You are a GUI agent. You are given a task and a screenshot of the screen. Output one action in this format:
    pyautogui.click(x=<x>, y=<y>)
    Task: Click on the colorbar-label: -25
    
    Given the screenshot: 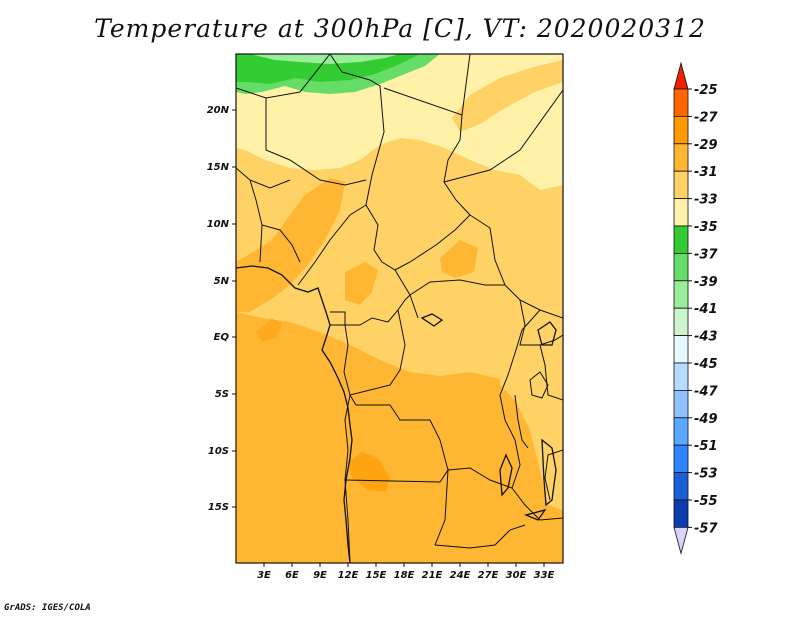 What is the action you would take?
    pyautogui.click(x=706, y=90)
    